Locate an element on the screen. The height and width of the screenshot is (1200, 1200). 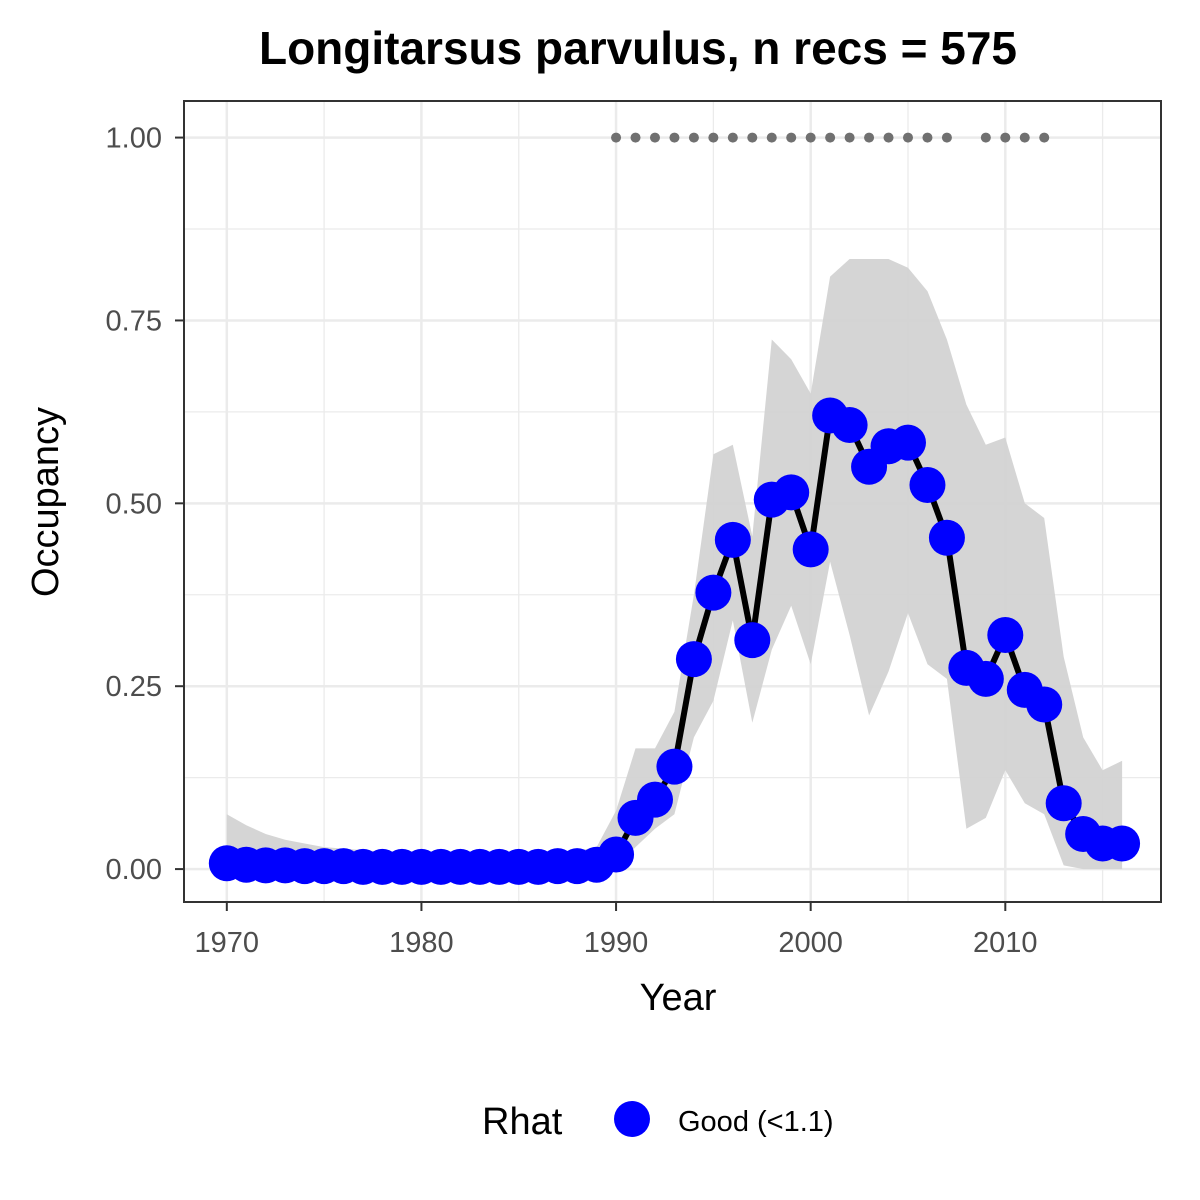
chart-title: Longitarsus parvulus, n recs = 575 is located at coordinates (638, 48).